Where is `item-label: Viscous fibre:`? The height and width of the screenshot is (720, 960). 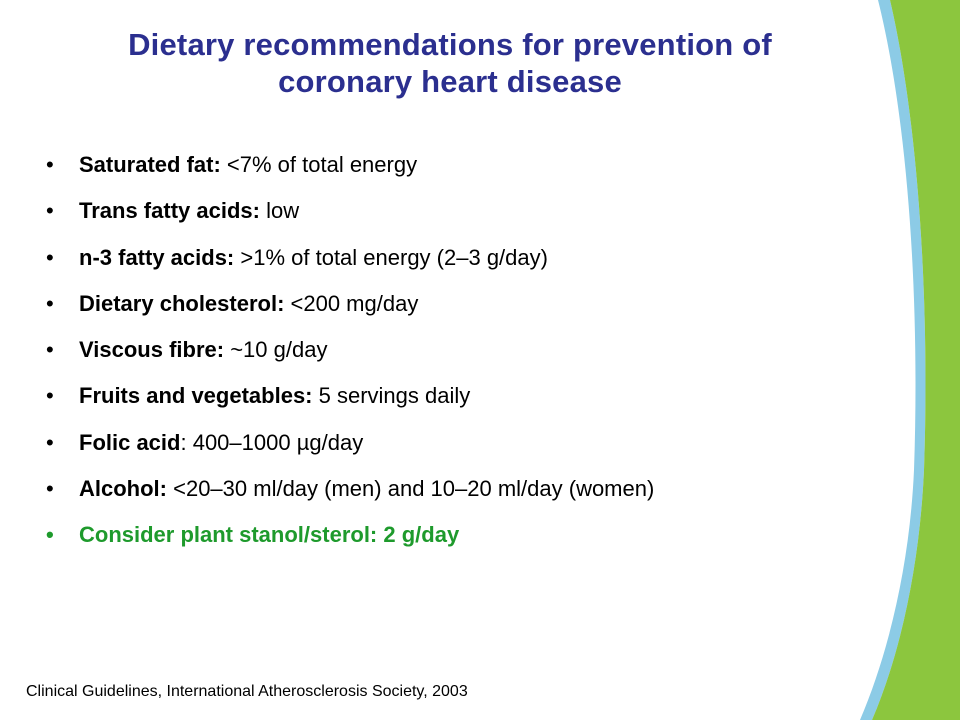 item-label: Viscous fibre: is located at coordinates (152, 350).